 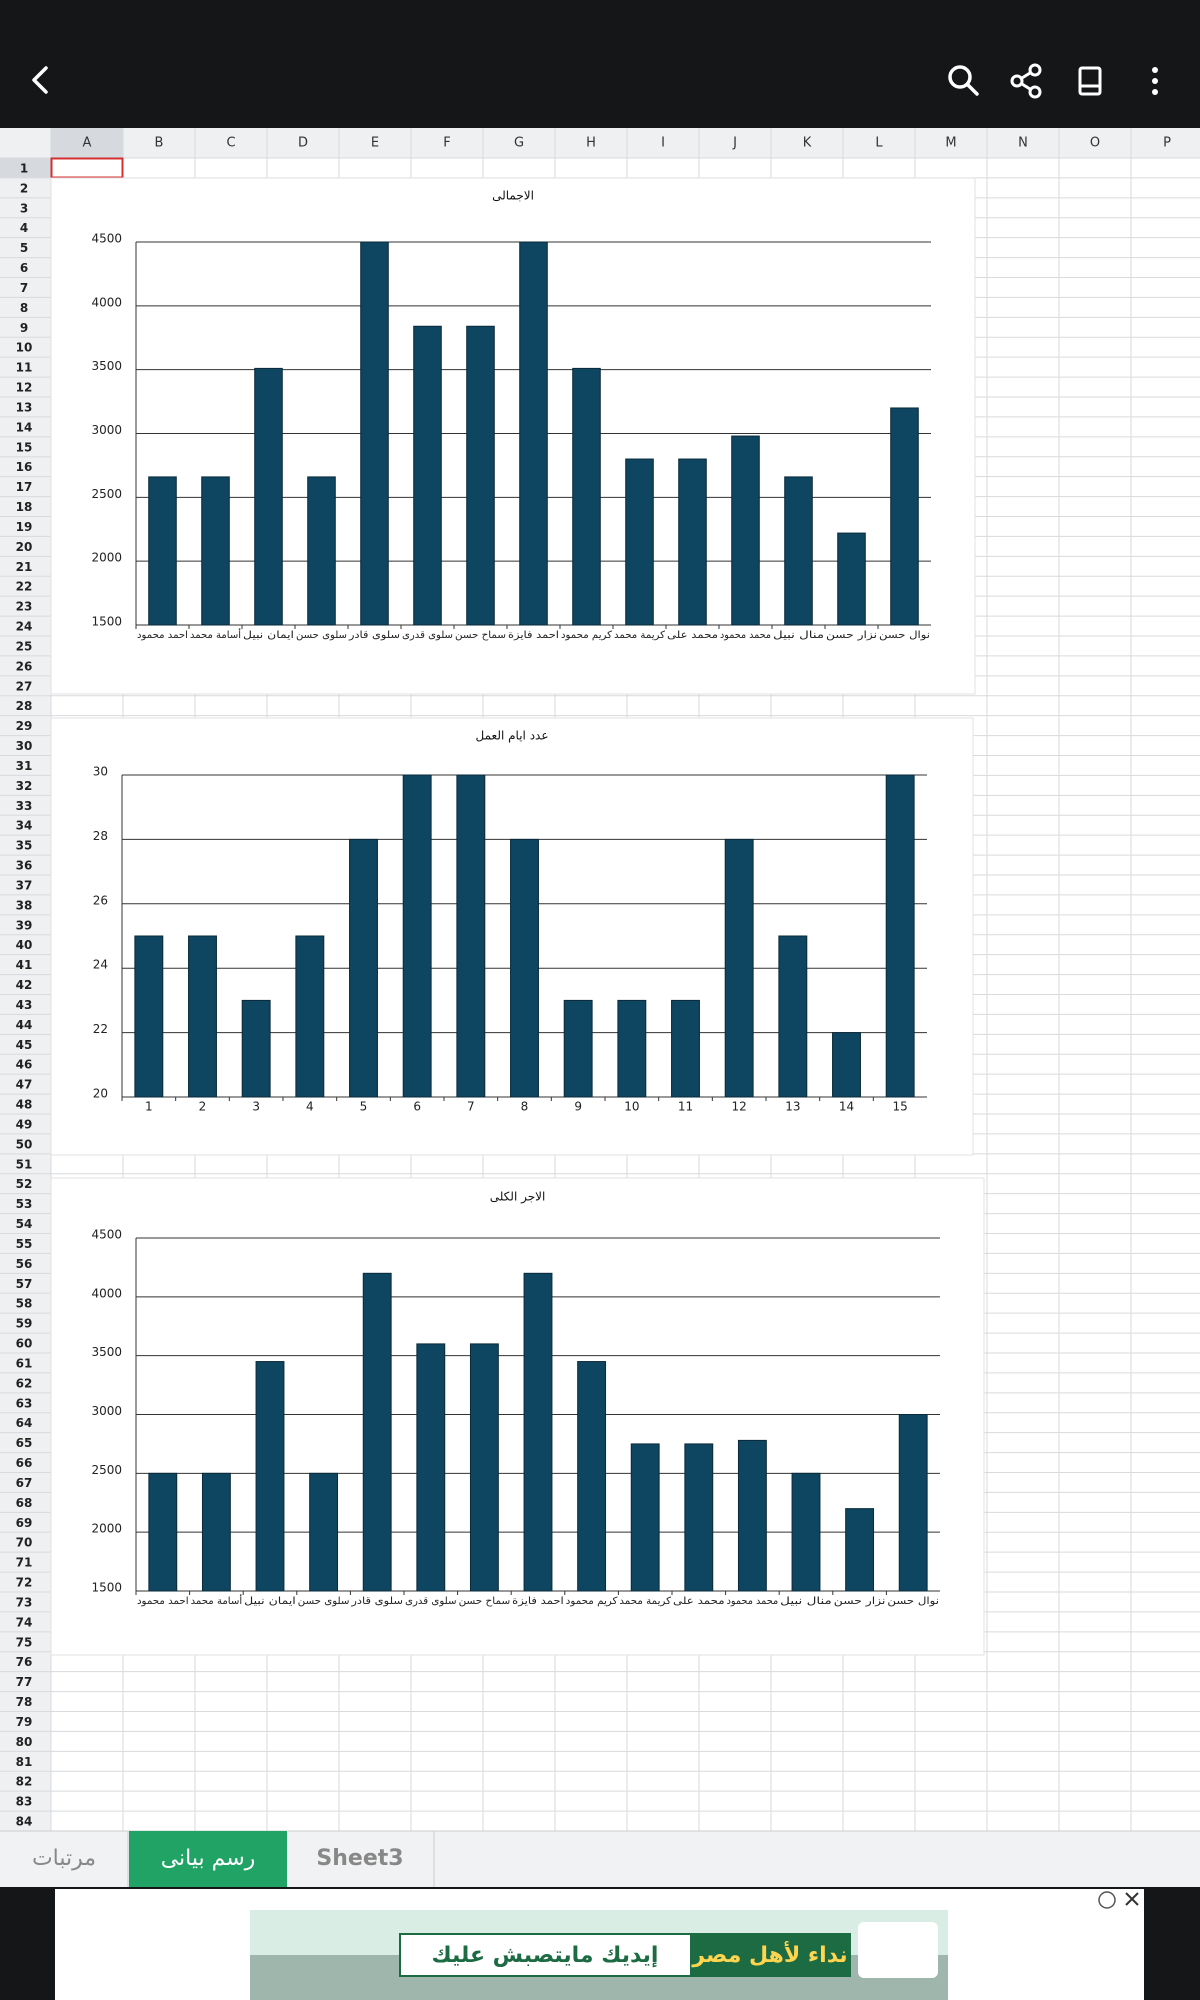 I want to click on share-button, so click(x=1026, y=81).